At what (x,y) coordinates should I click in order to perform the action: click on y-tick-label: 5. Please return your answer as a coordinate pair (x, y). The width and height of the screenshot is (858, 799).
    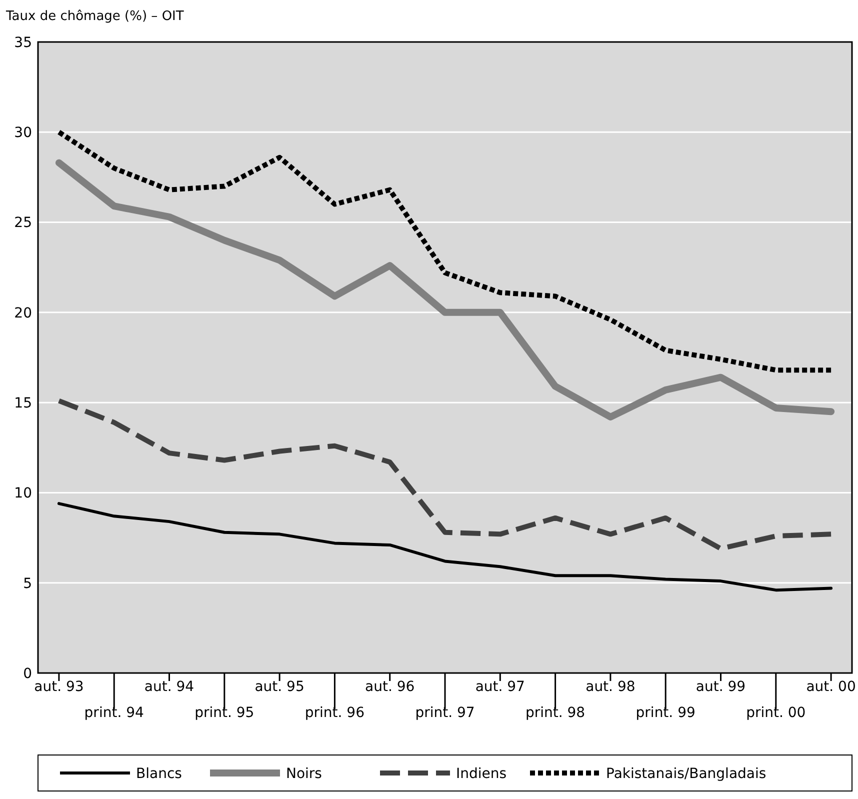
    Looking at the image, I should click on (27, 584).